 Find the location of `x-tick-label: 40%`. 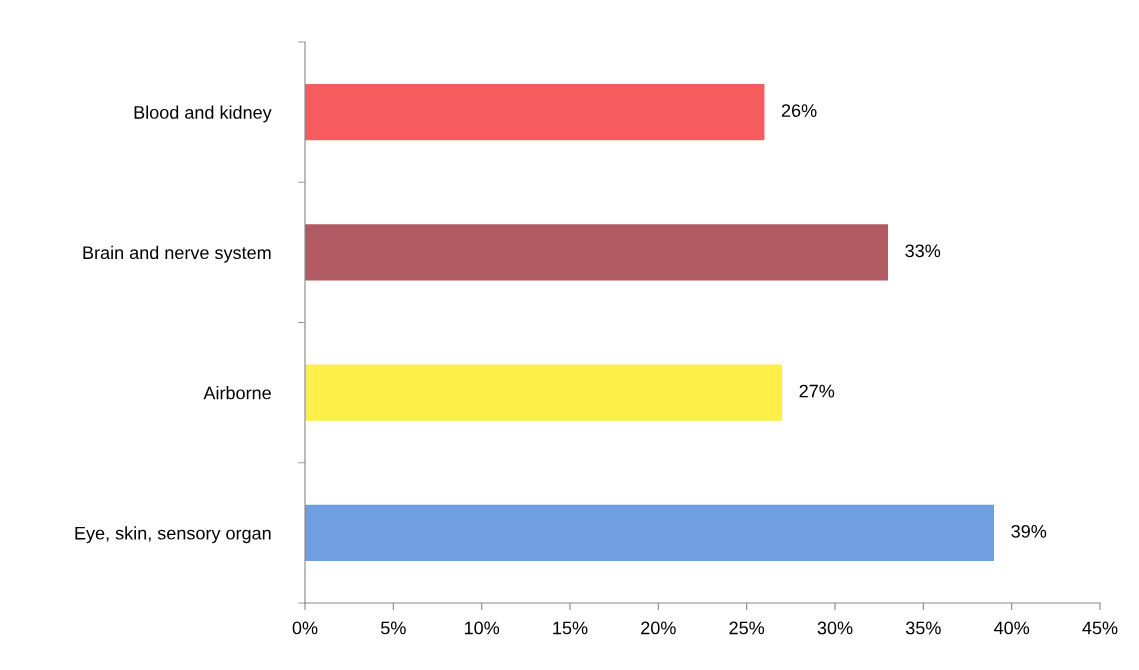

x-tick-label: 40% is located at coordinates (1012, 628).